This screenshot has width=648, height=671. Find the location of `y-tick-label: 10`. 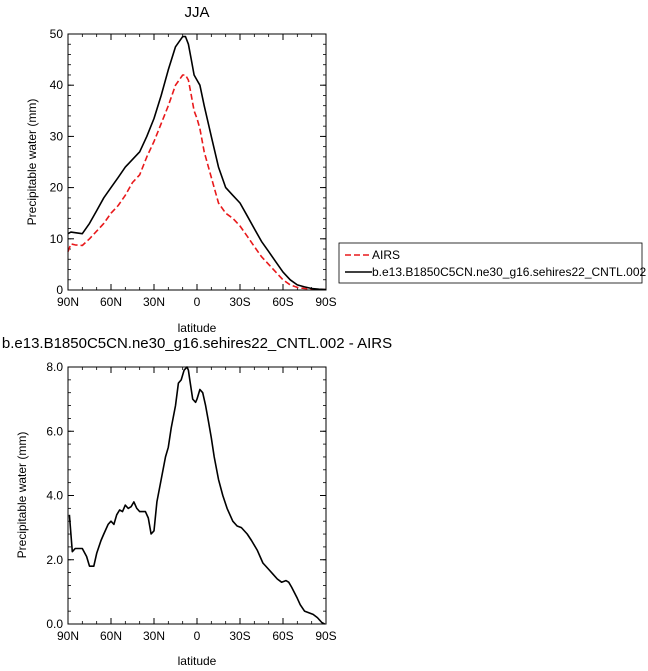

y-tick-label: 10 is located at coordinates (57, 239).